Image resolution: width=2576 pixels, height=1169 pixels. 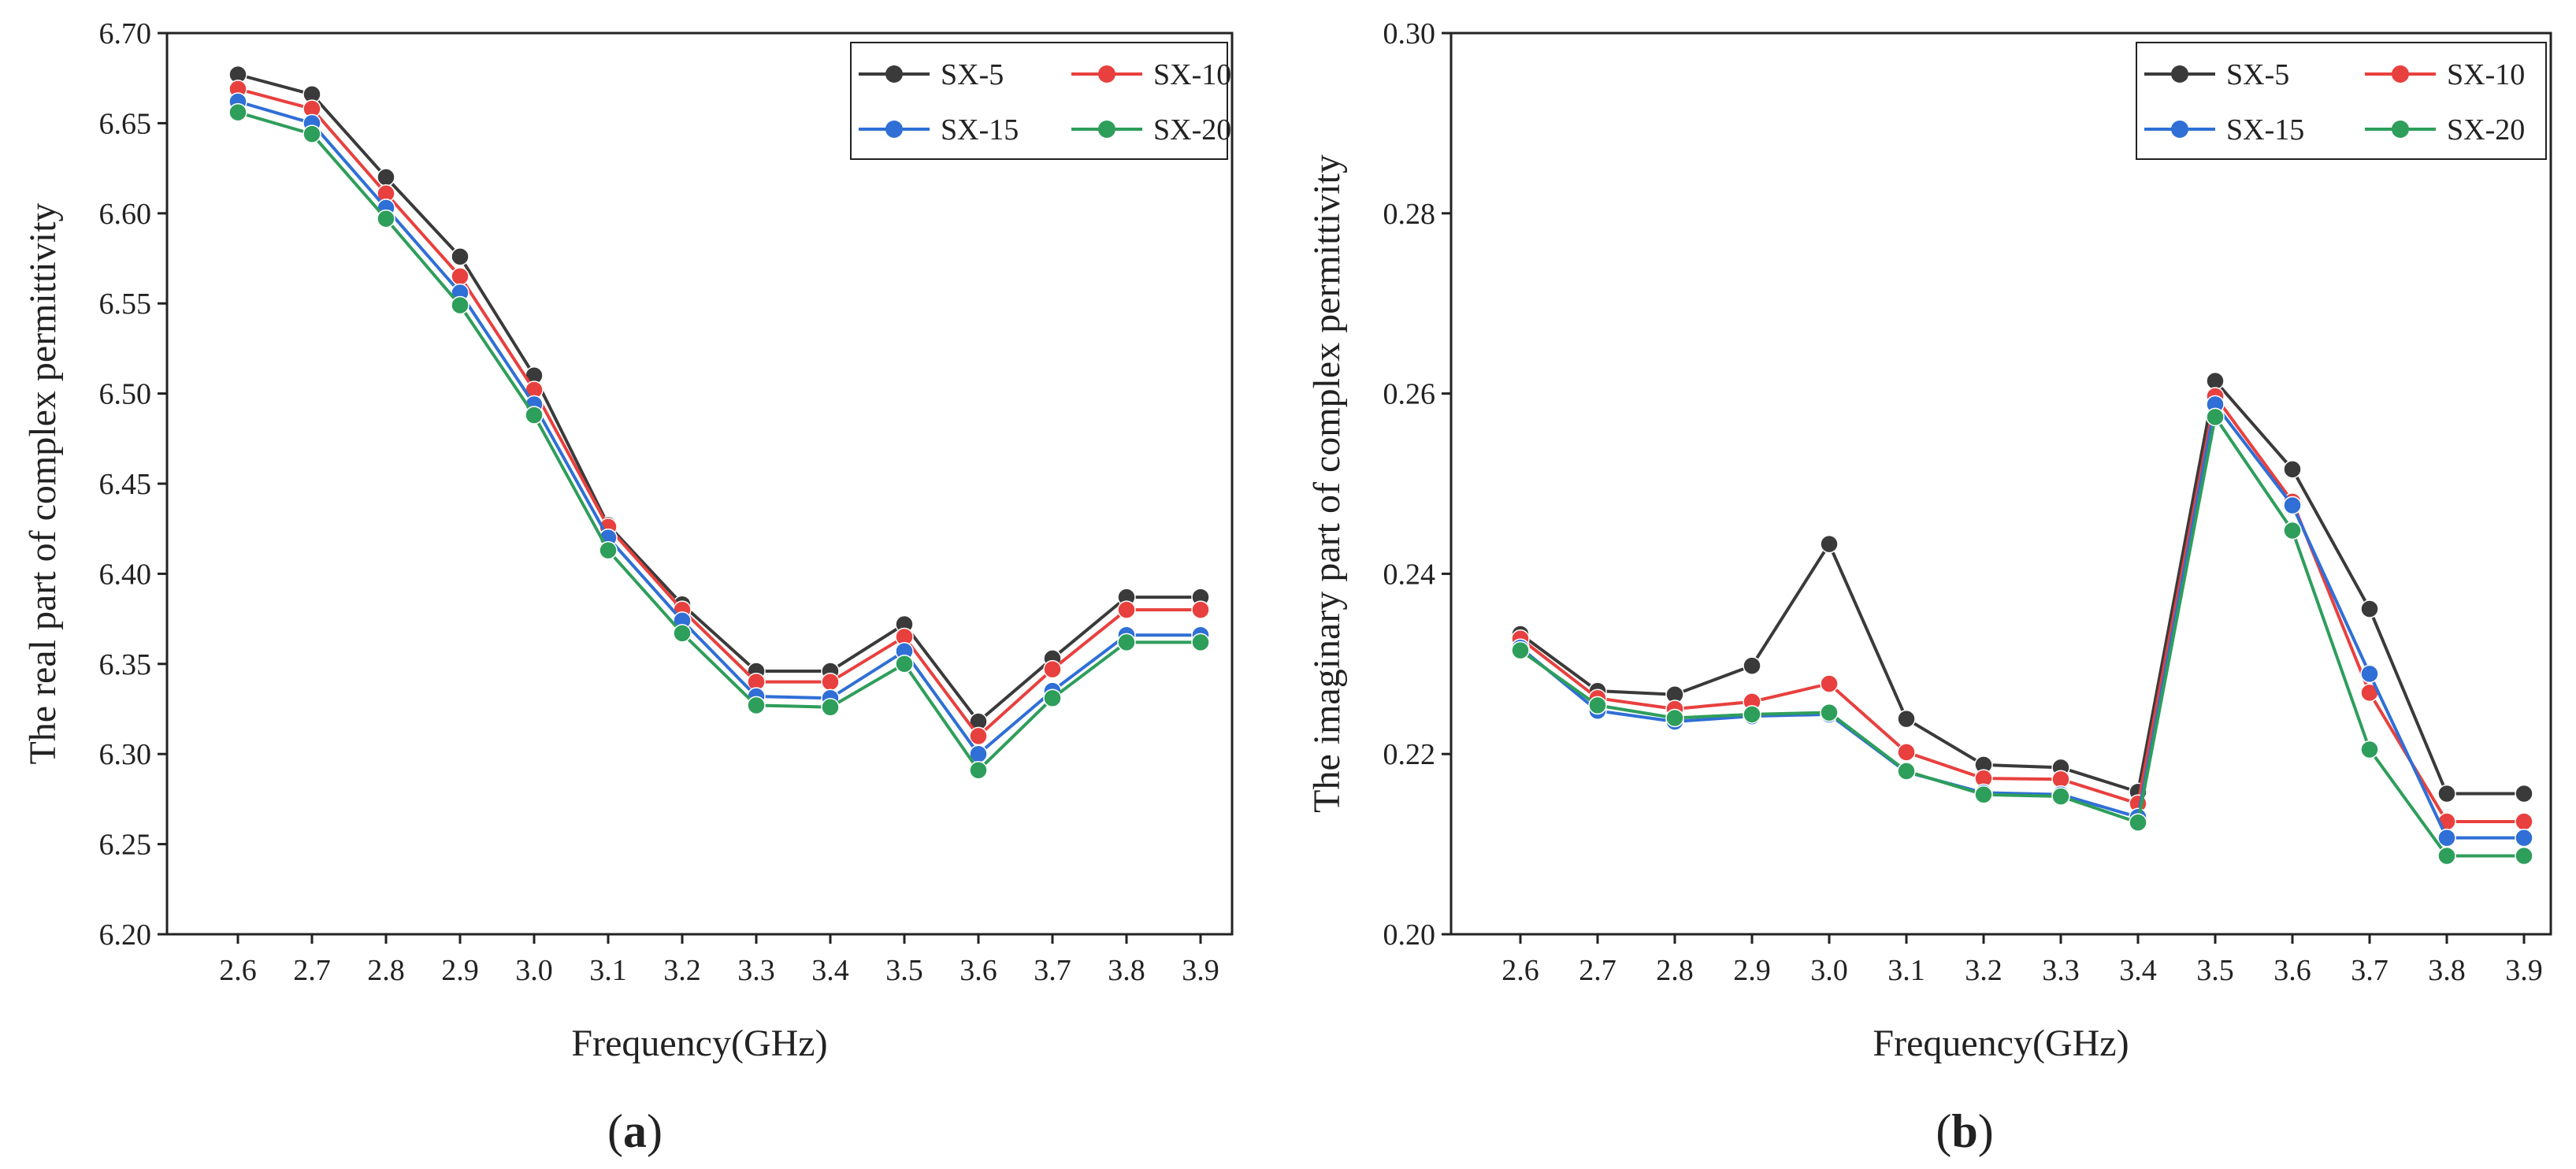 What do you see at coordinates (1126, 970) in the screenshot?
I see `panel-a-x-tick-label: 3.8` at bounding box center [1126, 970].